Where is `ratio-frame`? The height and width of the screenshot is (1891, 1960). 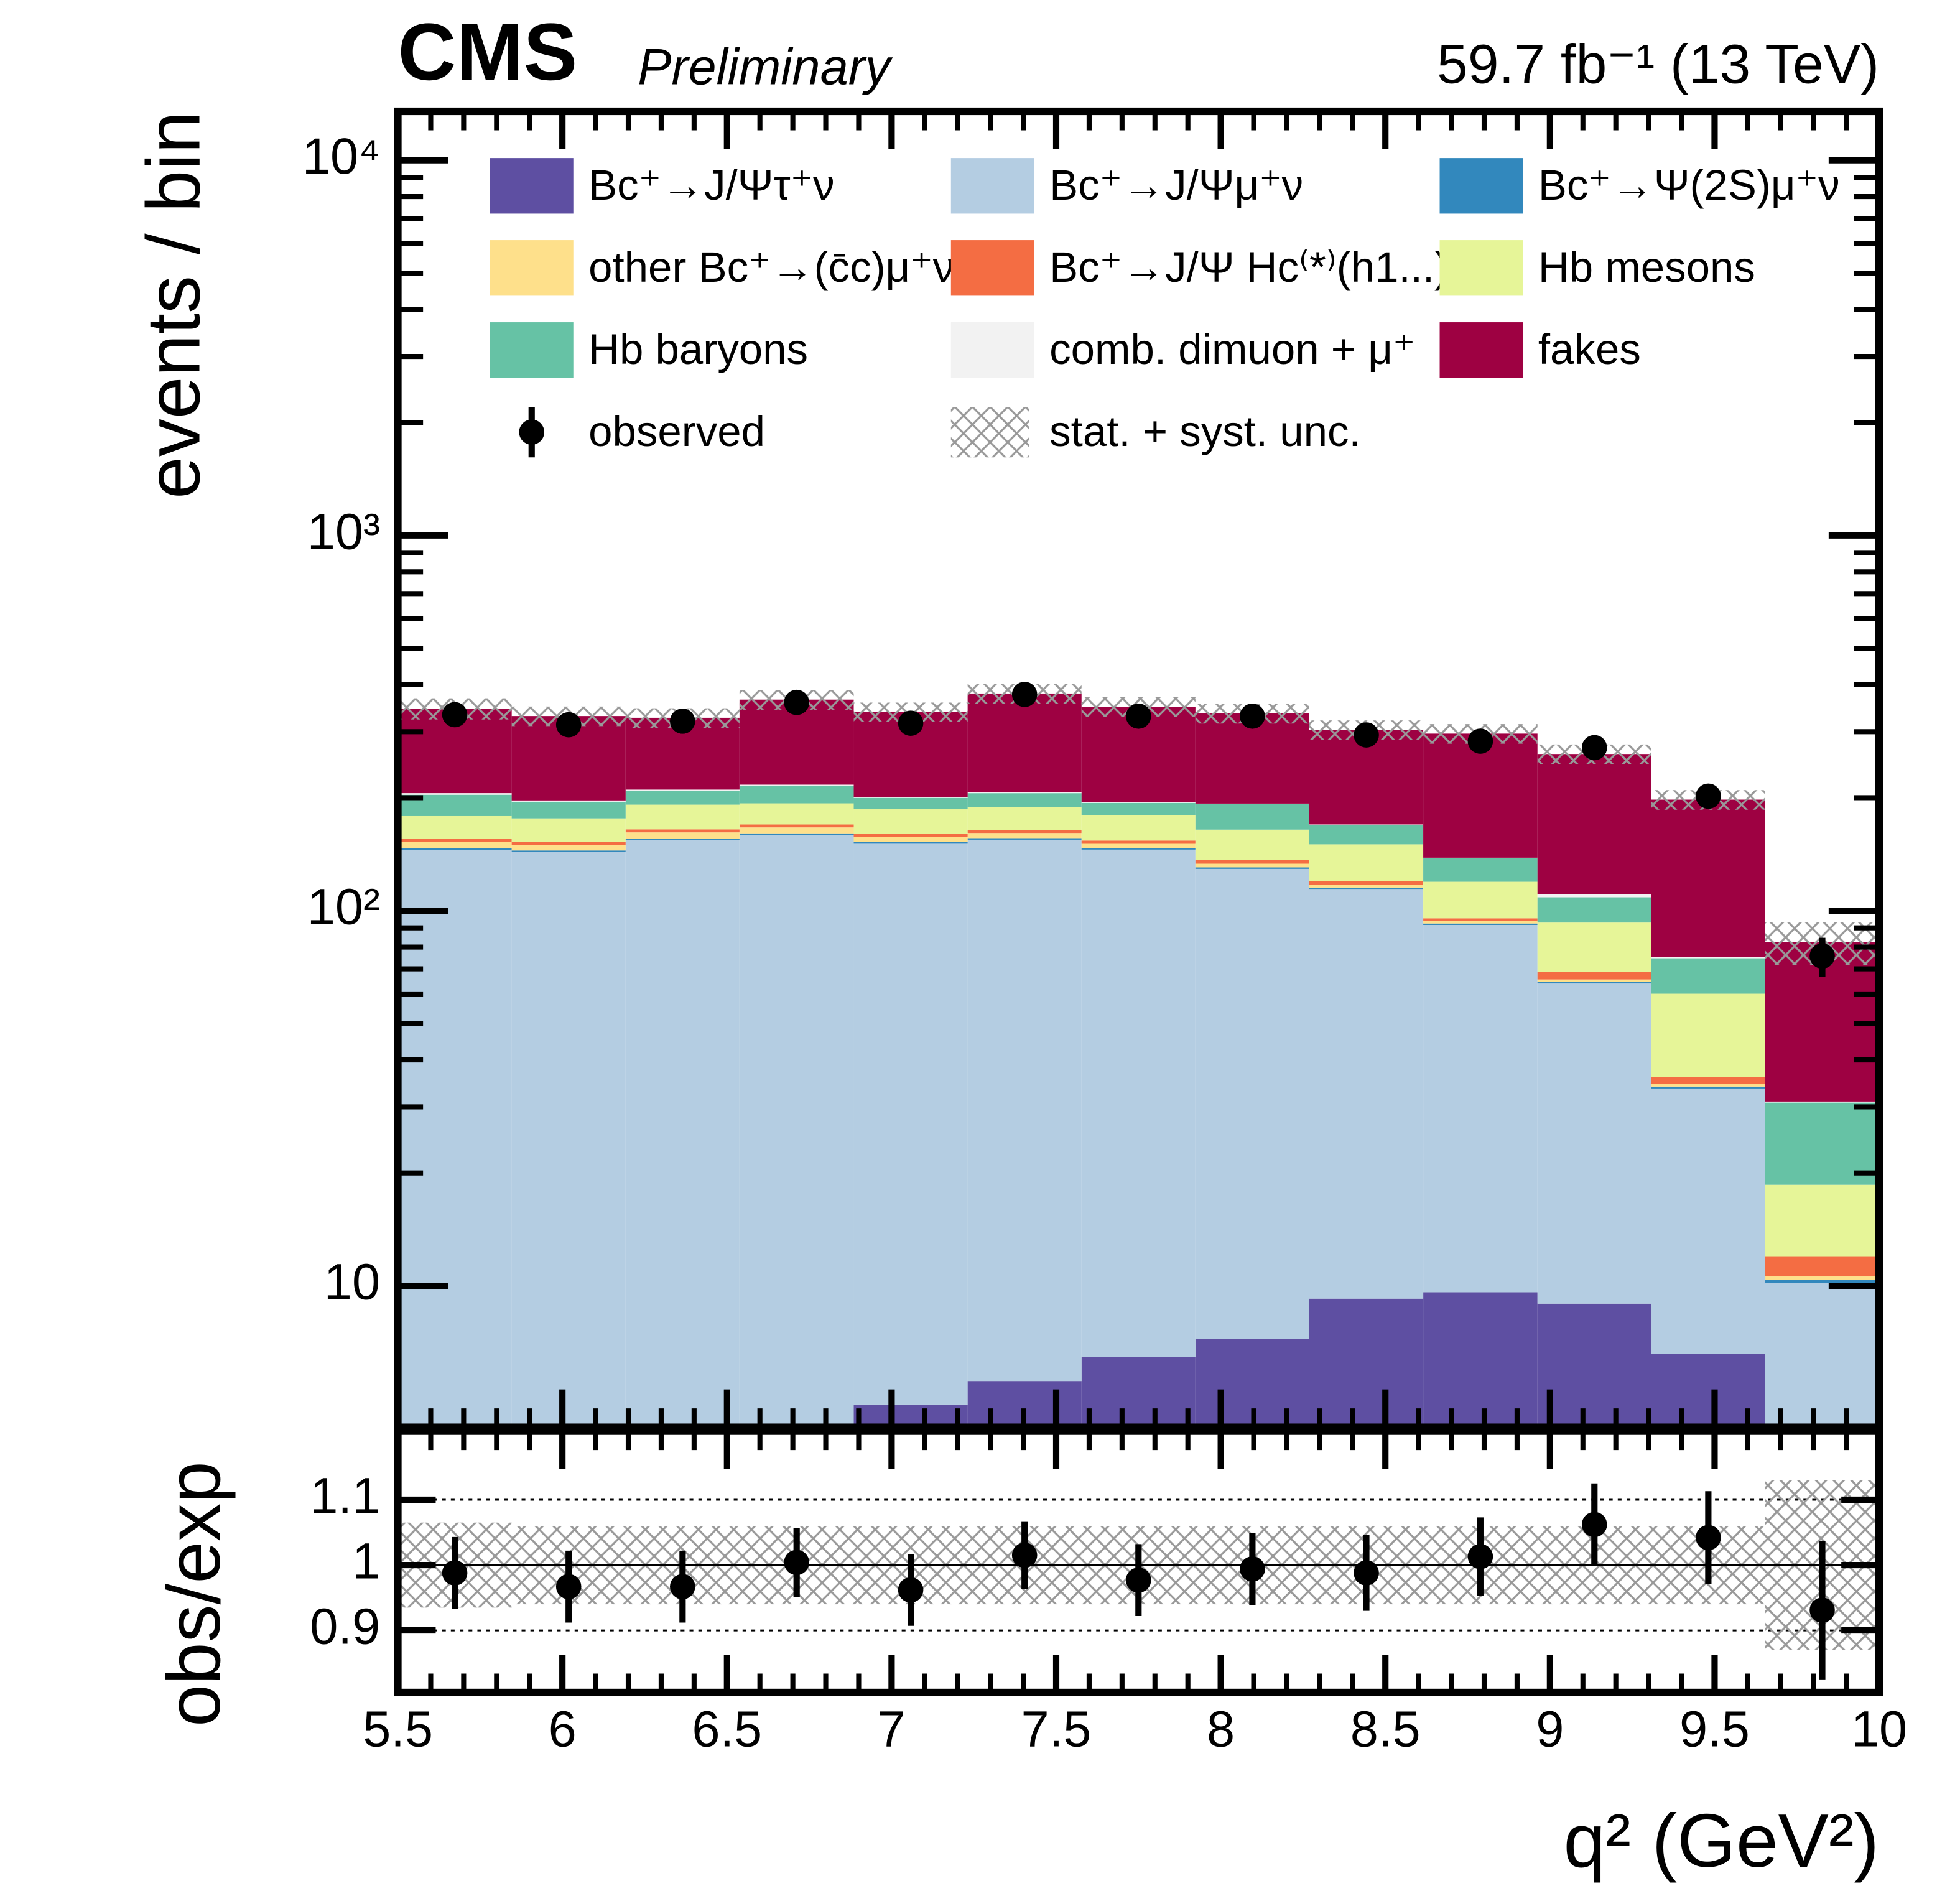
ratio-frame is located at coordinates (1138, 1562).